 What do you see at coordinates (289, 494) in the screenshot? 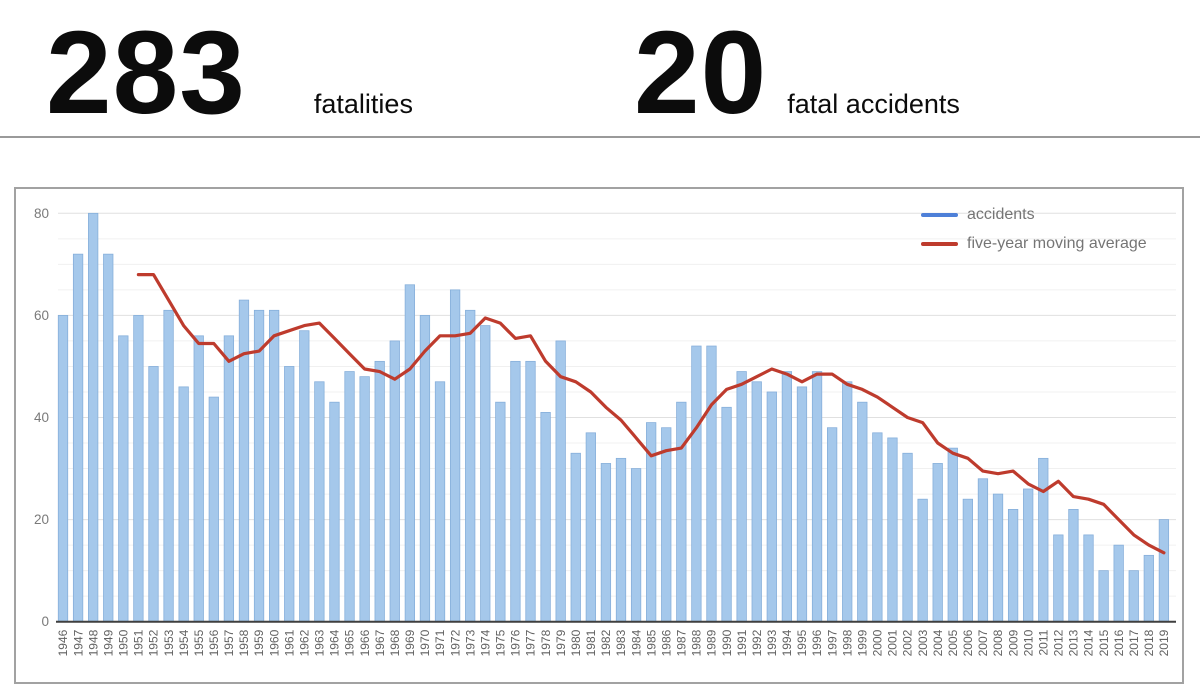
I see `bar-1961` at bounding box center [289, 494].